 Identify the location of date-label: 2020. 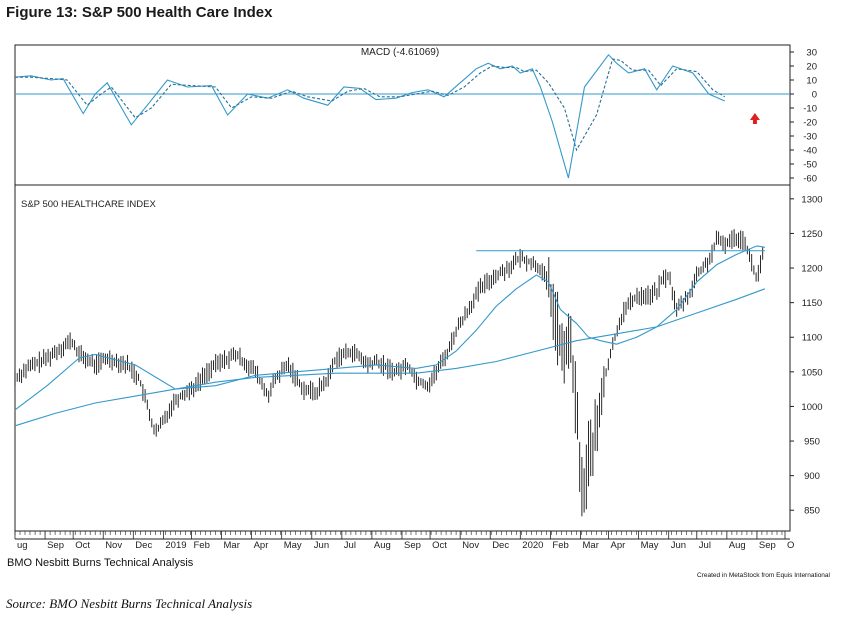
(532, 545).